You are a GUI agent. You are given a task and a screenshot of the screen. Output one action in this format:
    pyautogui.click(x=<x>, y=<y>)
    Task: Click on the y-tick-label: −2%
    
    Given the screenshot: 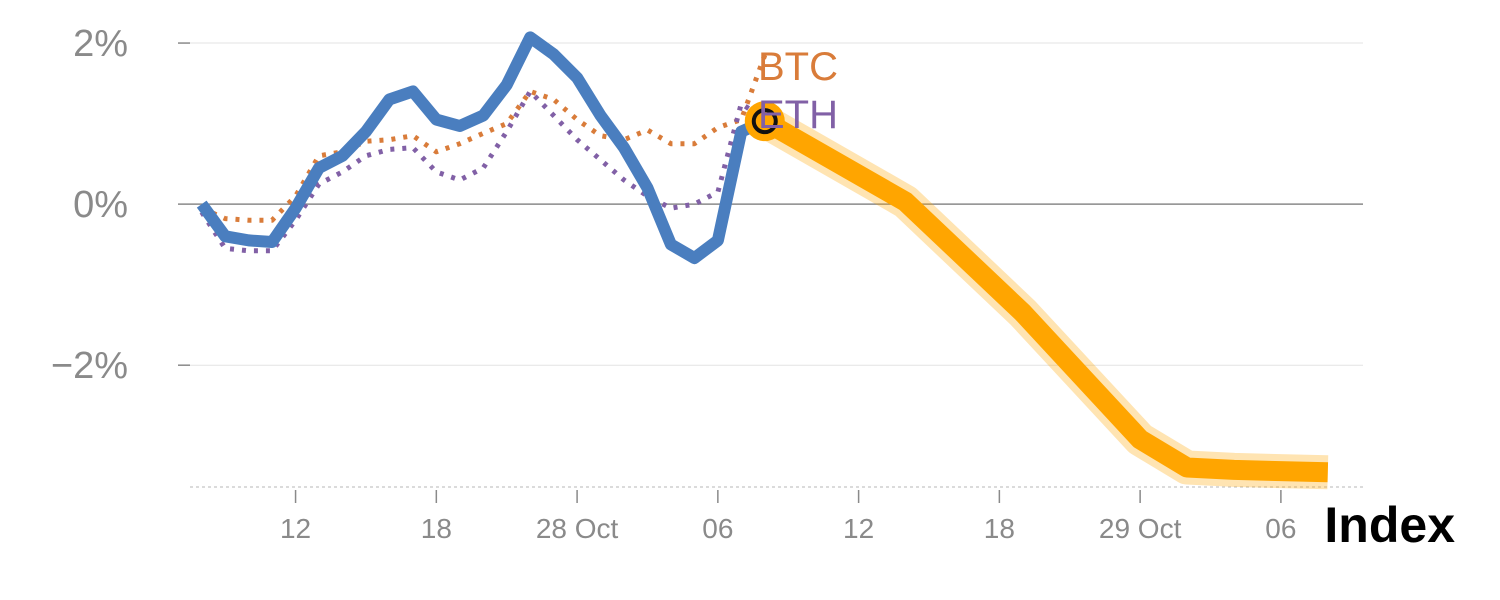 What is the action you would take?
    pyautogui.click(x=89, y=366)
    